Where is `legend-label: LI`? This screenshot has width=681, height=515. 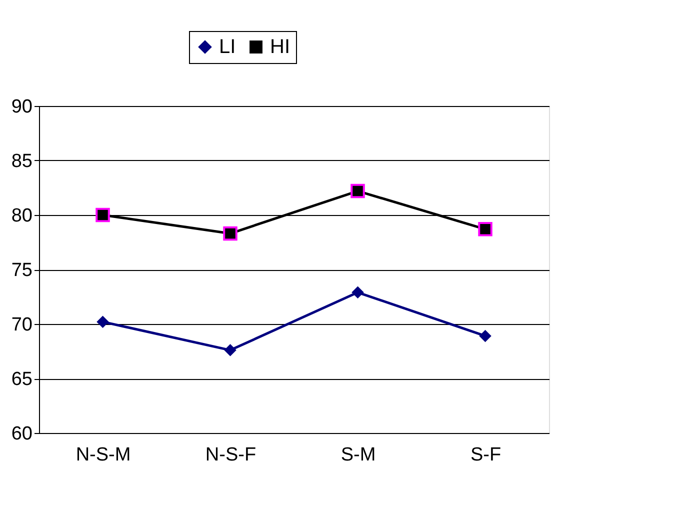
legend-label: LI is located at coordinates (227, 47).